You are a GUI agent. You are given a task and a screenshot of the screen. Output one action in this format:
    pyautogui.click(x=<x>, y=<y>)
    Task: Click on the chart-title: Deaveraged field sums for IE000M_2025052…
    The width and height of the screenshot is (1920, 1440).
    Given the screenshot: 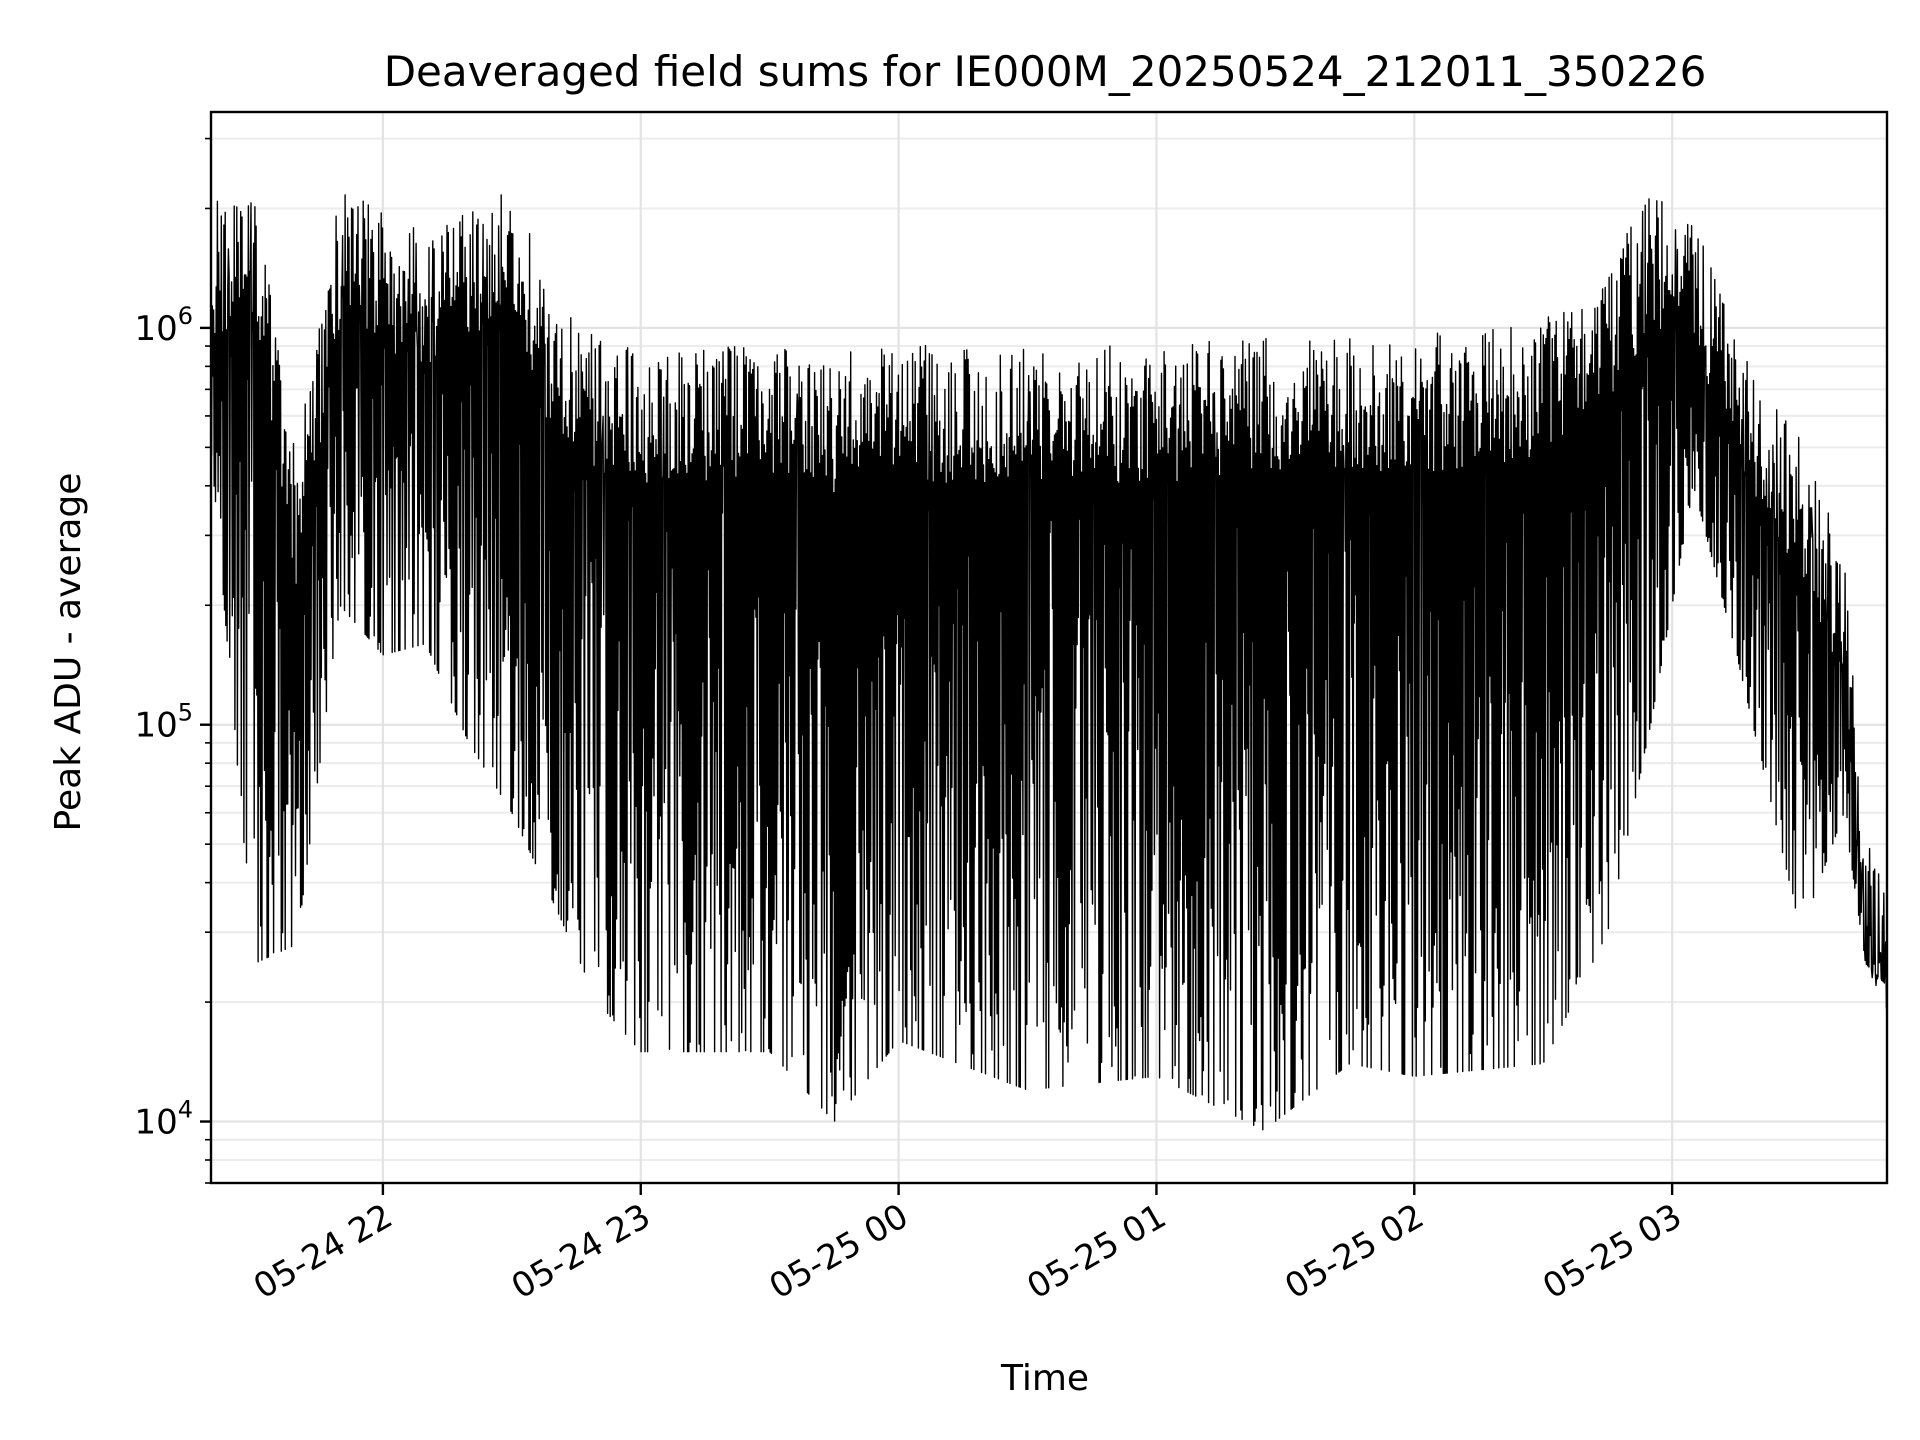 What is the action you would take?
    pyautogui.click(x=1045, y=71)
    